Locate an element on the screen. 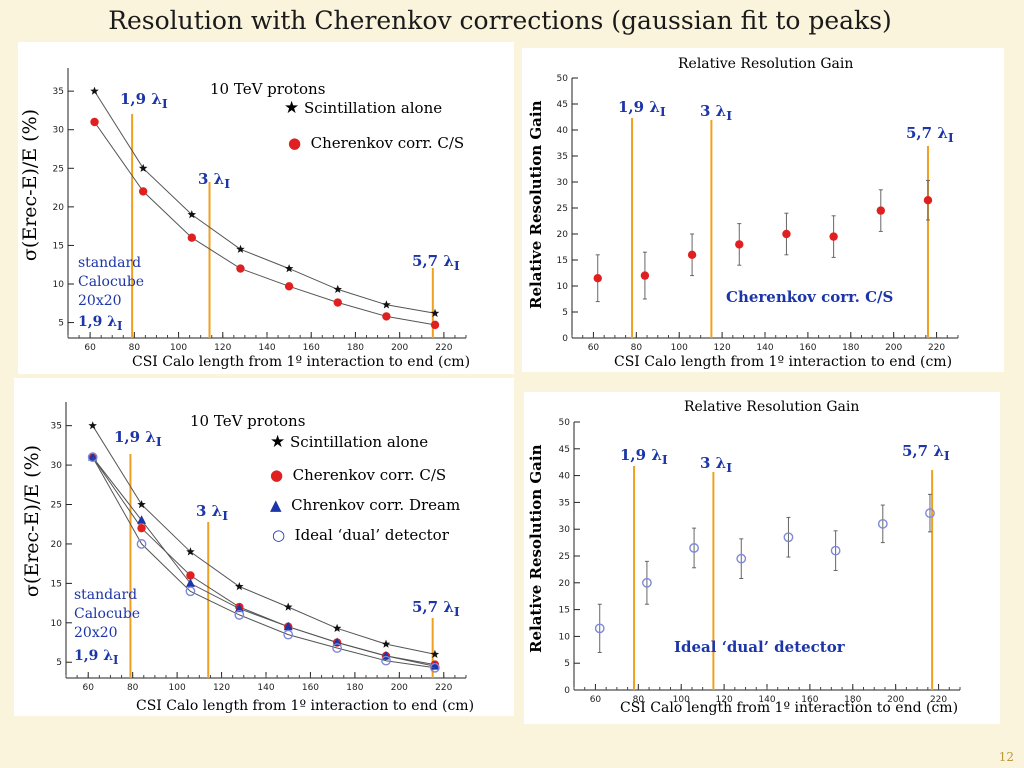 The width and height of the screenshot is (1024, 768). legend-label: Scintillation alone is located at coordinates (373, 108).